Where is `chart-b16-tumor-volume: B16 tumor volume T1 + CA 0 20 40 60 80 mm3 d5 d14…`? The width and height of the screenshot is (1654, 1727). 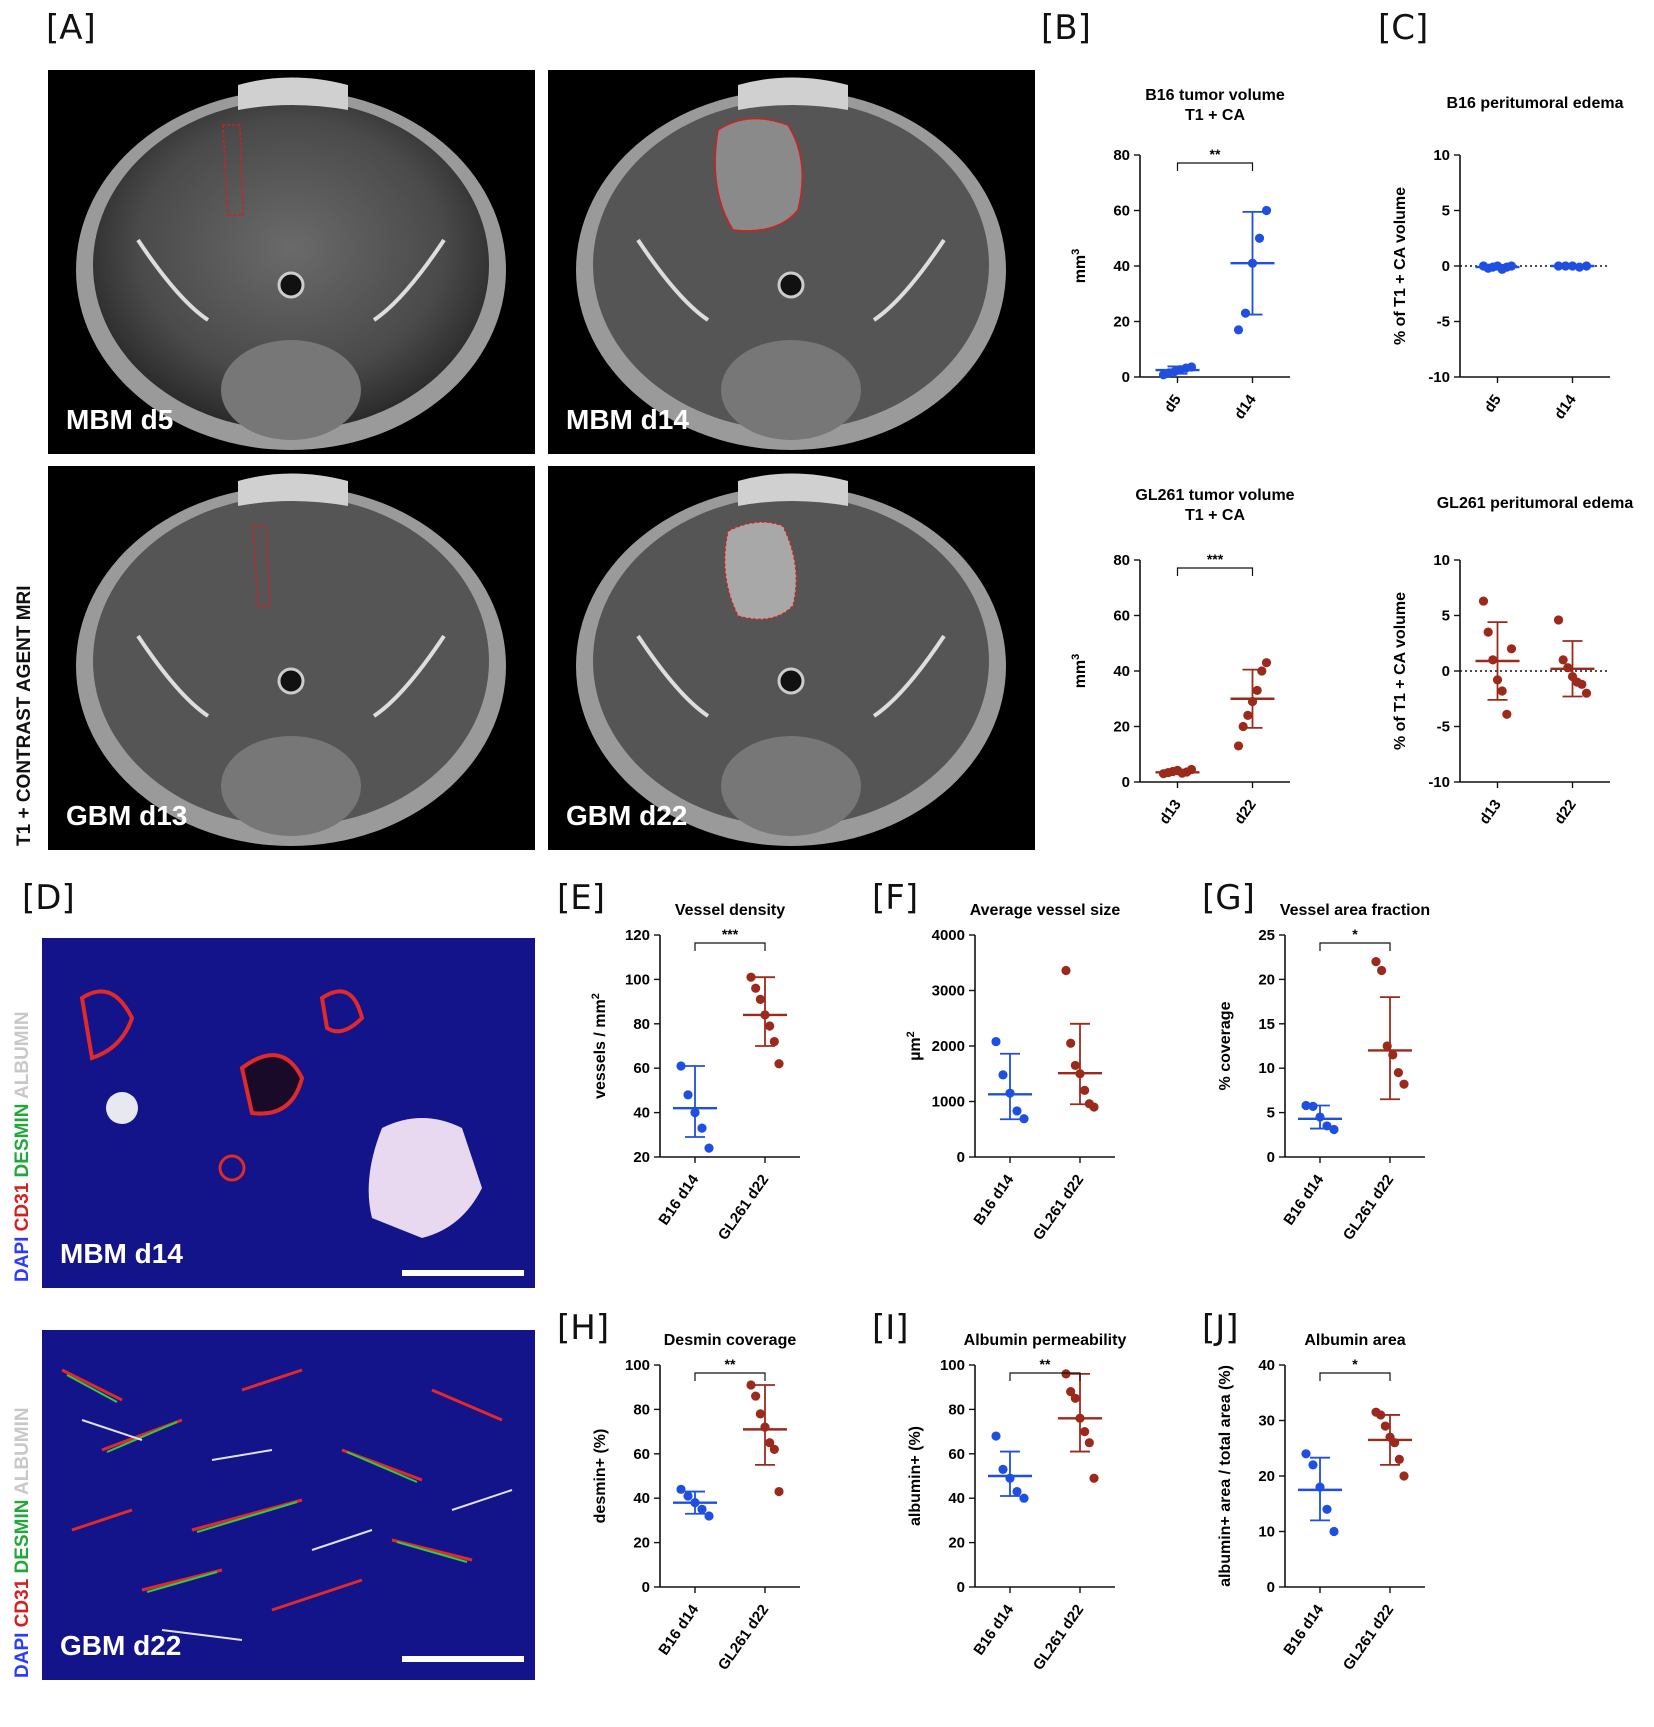
chart-b16-tumor-volume: B16 tumor volume T1 + CA 0 20 40 60 80 mm3 d5 d14… is located at coordinates (1200, 260).